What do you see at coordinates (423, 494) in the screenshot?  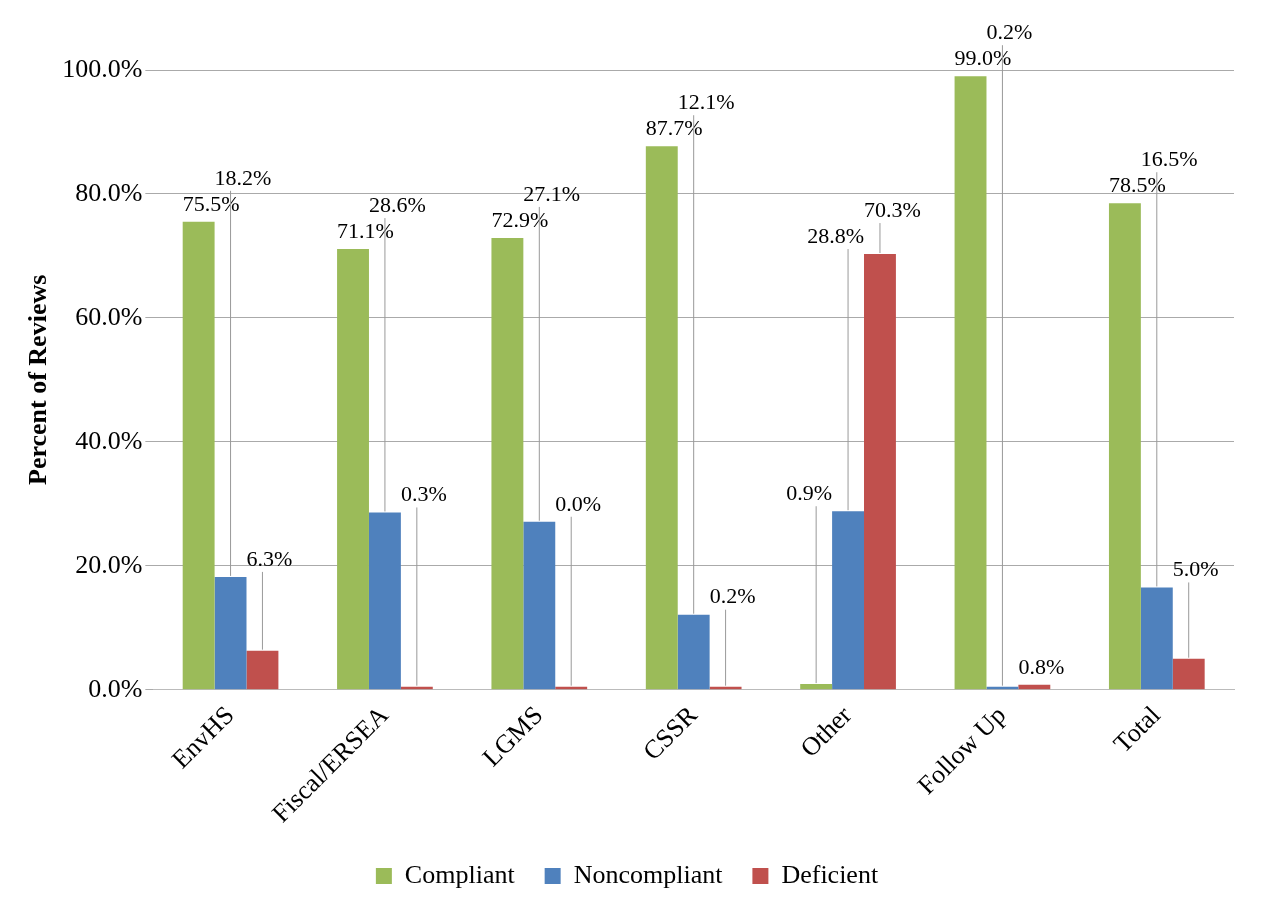 I see `data-label: 0.3%` at bounding box center [423, 494].